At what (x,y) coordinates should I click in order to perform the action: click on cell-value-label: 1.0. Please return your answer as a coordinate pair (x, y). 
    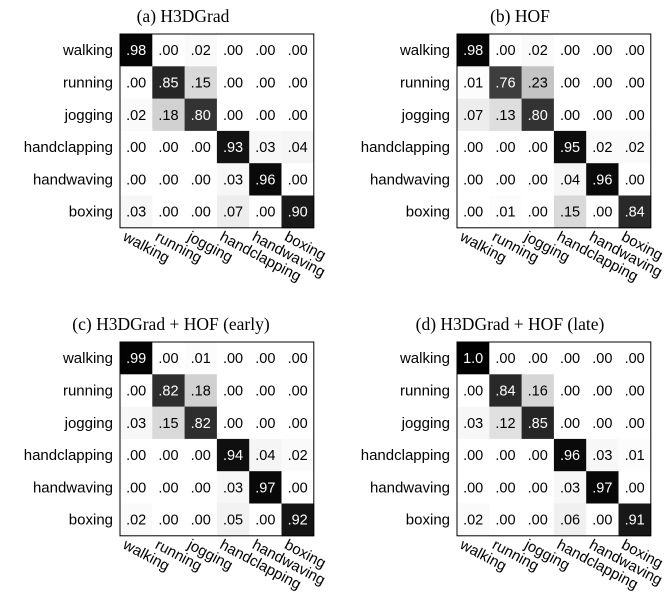
    Looking at the image, I should click on (473, 359).